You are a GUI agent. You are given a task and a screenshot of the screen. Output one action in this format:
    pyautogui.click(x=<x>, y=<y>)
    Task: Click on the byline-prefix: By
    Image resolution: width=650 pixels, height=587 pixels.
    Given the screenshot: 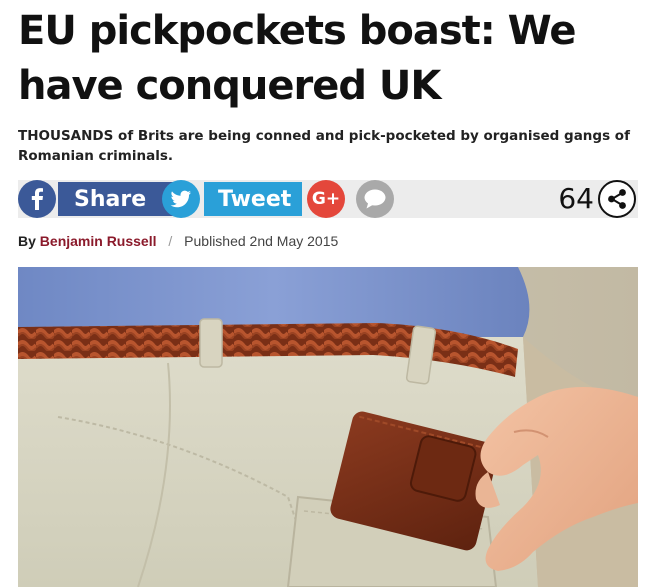 What is the action you would take?
    pyautogui.click(x=27, y=241)
    